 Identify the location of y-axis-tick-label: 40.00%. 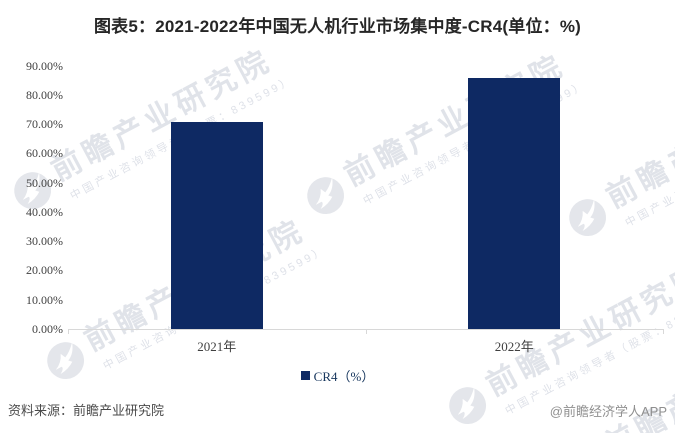
(44, 211).